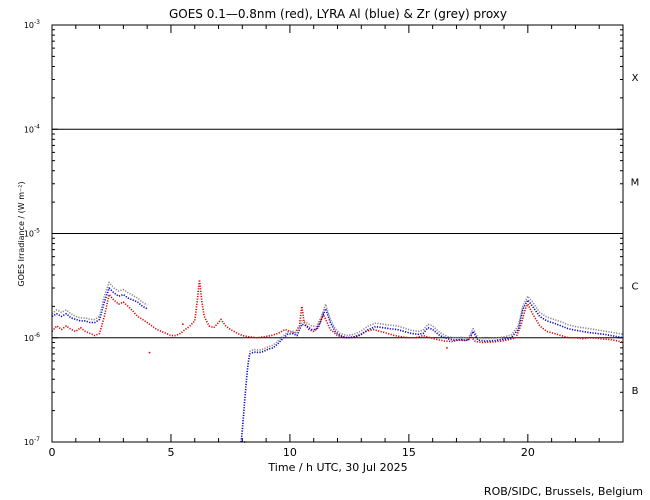 The height and width of the screenshot is (500, 650). Describe the element at coordinates (37, 335) in the screenshot. I see `y-tick-exponent: -6` at that location.